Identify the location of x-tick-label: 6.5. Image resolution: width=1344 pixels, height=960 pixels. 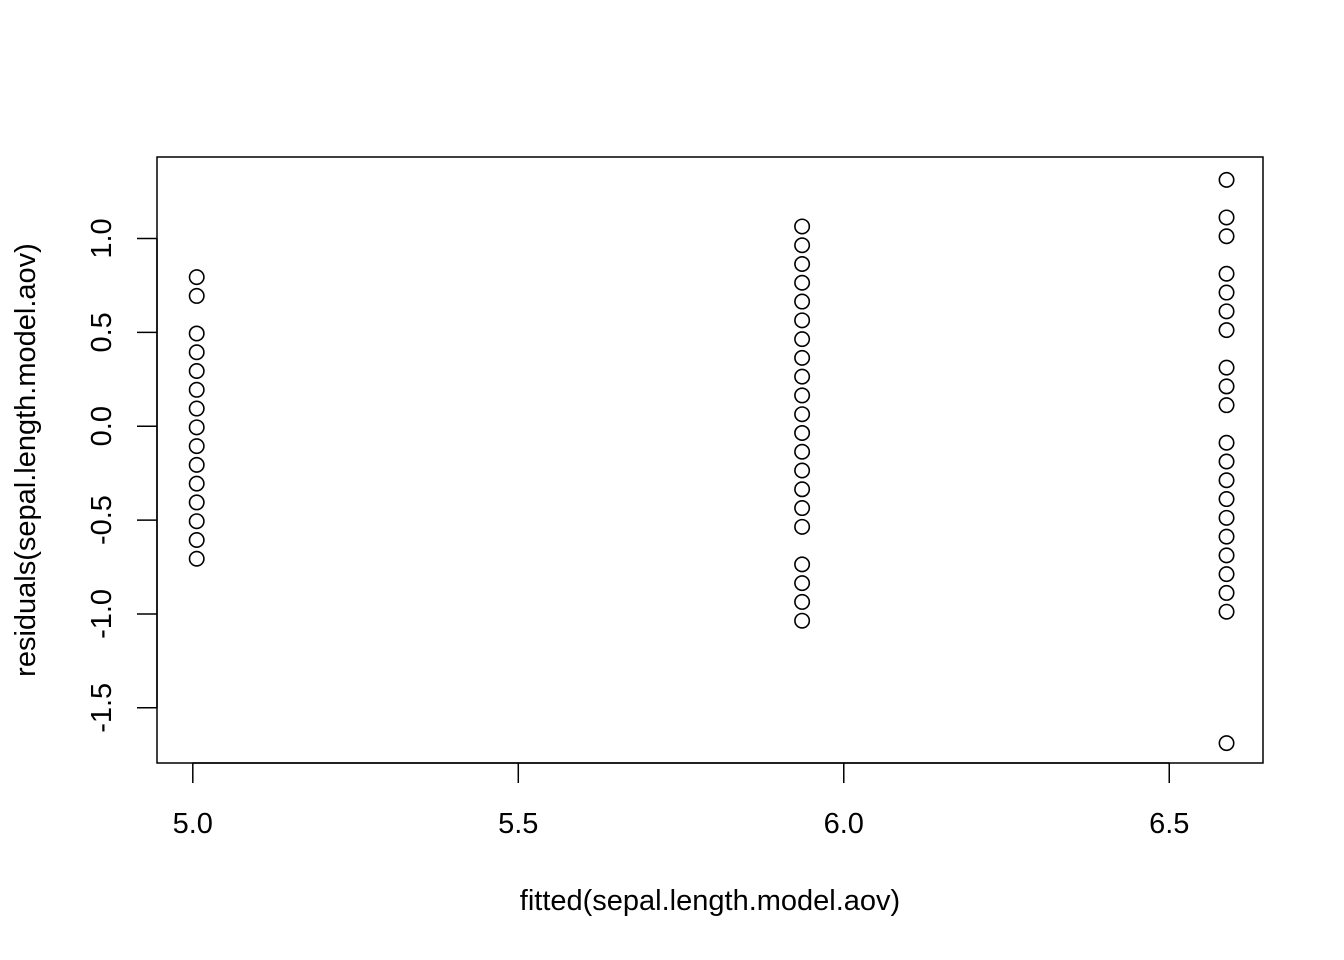
(1169, 824).